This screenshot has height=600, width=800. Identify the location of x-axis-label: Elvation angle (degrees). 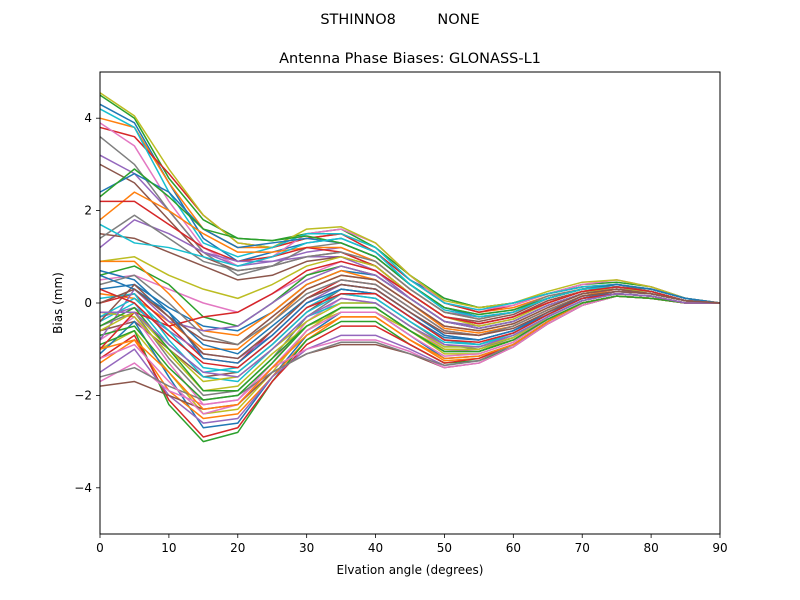
(410, 570).